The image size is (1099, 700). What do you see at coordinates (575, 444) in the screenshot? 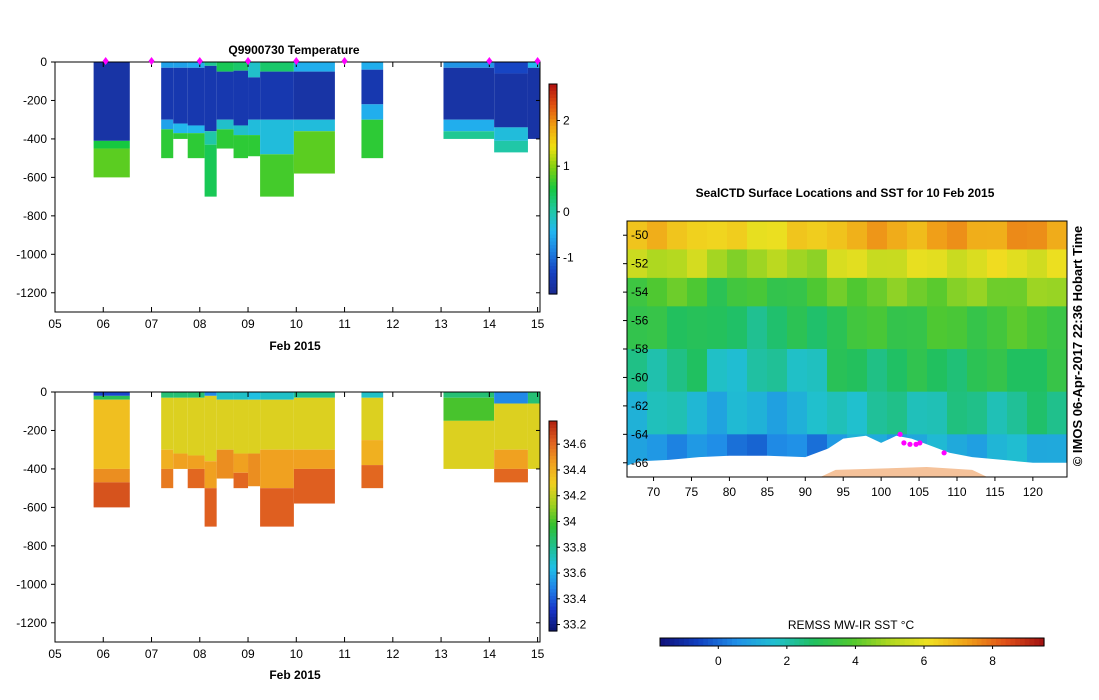
I see `salinity-colorbar-label: 34.6` at bounding box center [575, 444].